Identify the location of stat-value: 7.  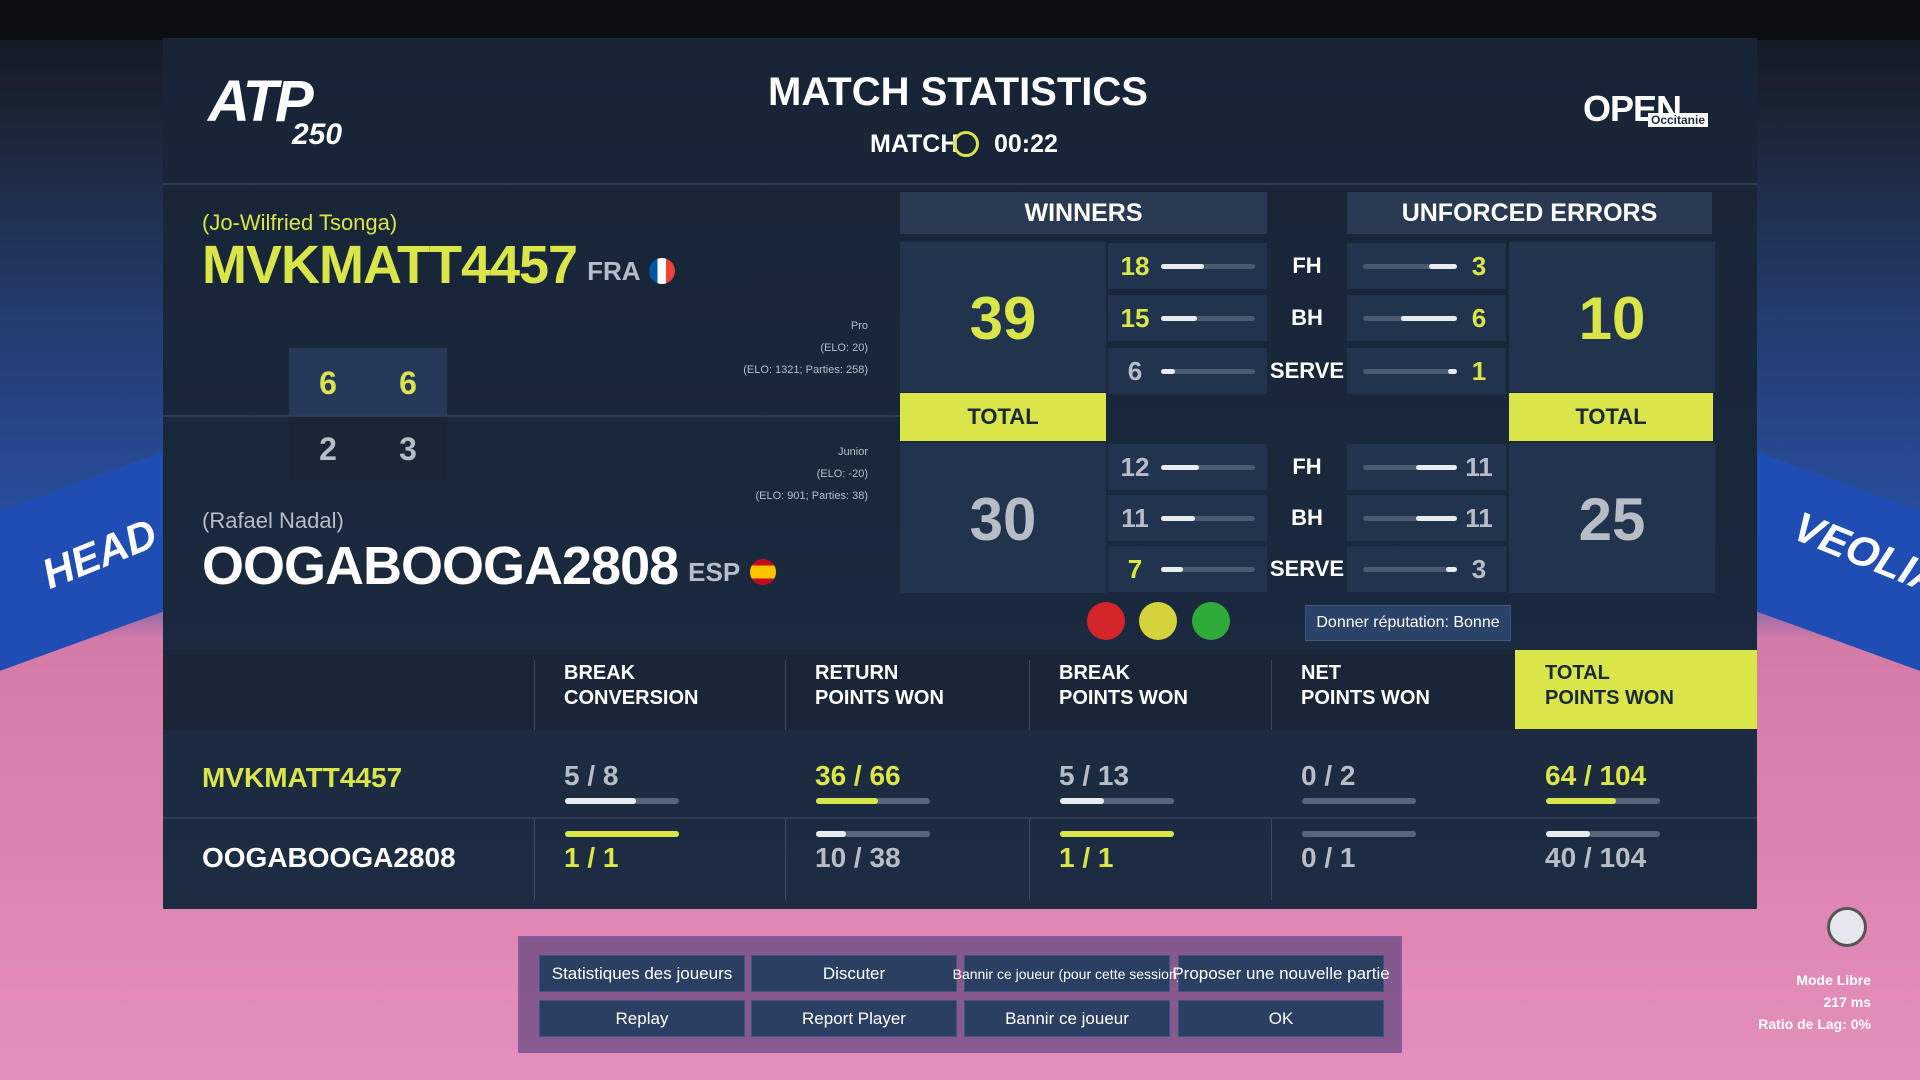
(1135, 569).